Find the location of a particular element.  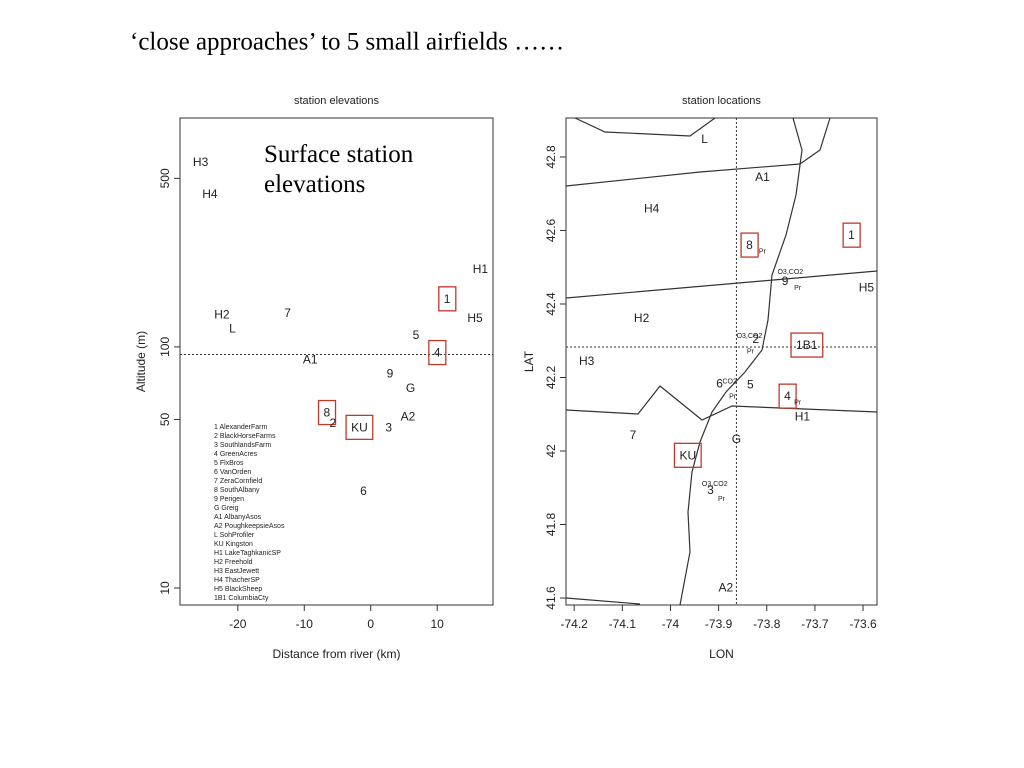

station-label: 7 is located at coordinates (287, 313).